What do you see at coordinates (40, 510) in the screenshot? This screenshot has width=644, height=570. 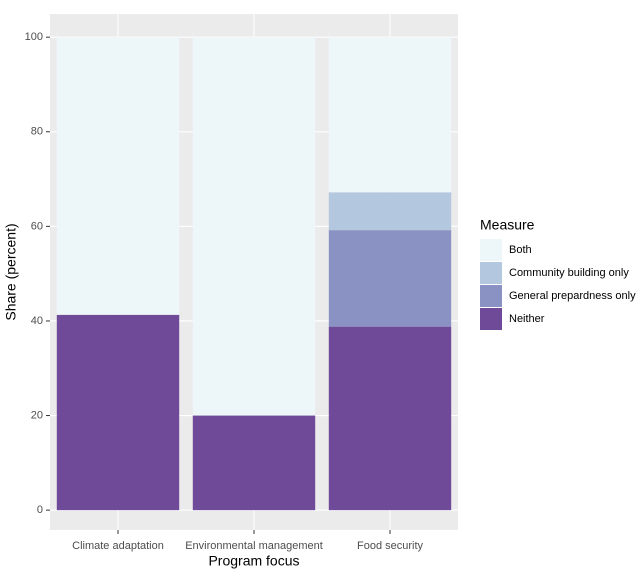 I see `y-tick-label: 0` at bounding box center [40, 510].